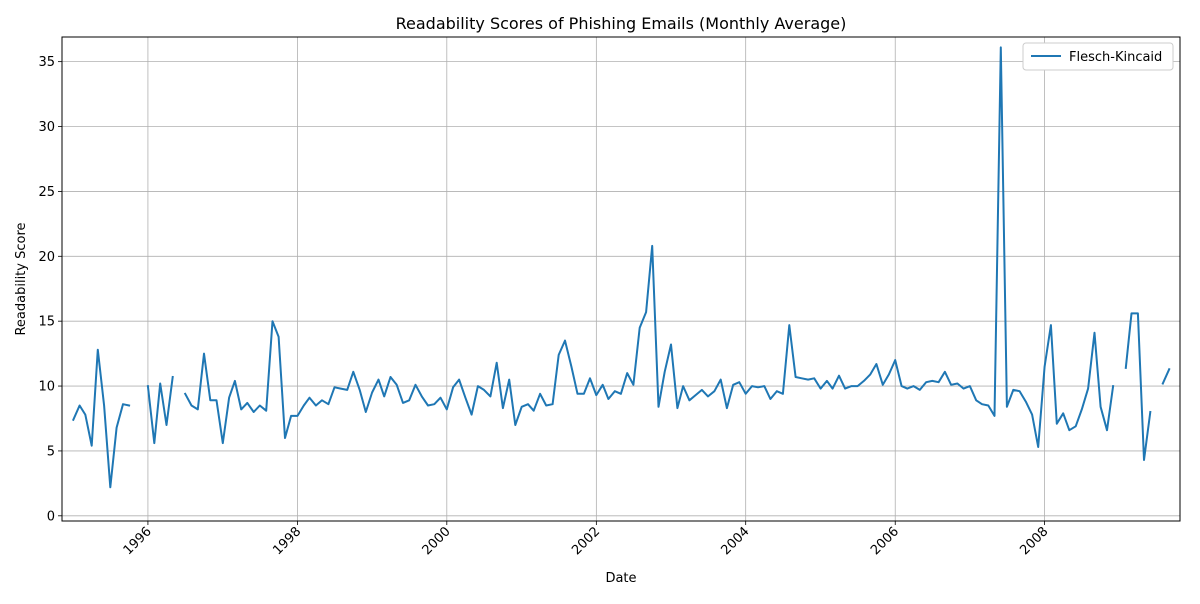 The width and height of the screenshot is (1200, 604). I want to click on legend: Flesch-Kincaid, so click(1098, 56).